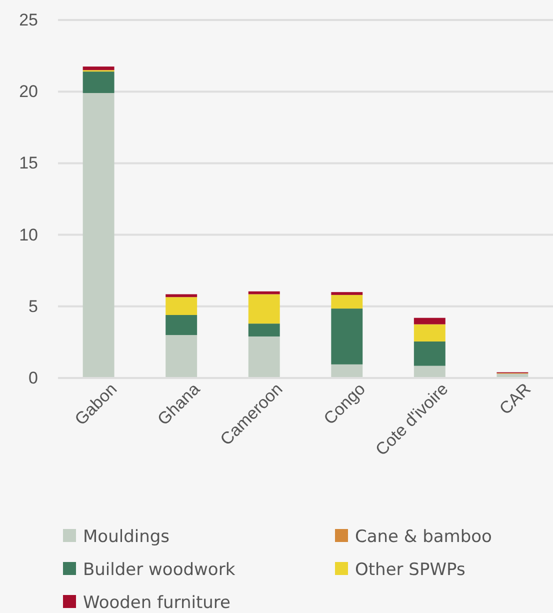 This screenshot has height=613, width=553. Describe the element at coordinates (28, 20) in the screenshot. I see `y-tick-label: 25` at that location.